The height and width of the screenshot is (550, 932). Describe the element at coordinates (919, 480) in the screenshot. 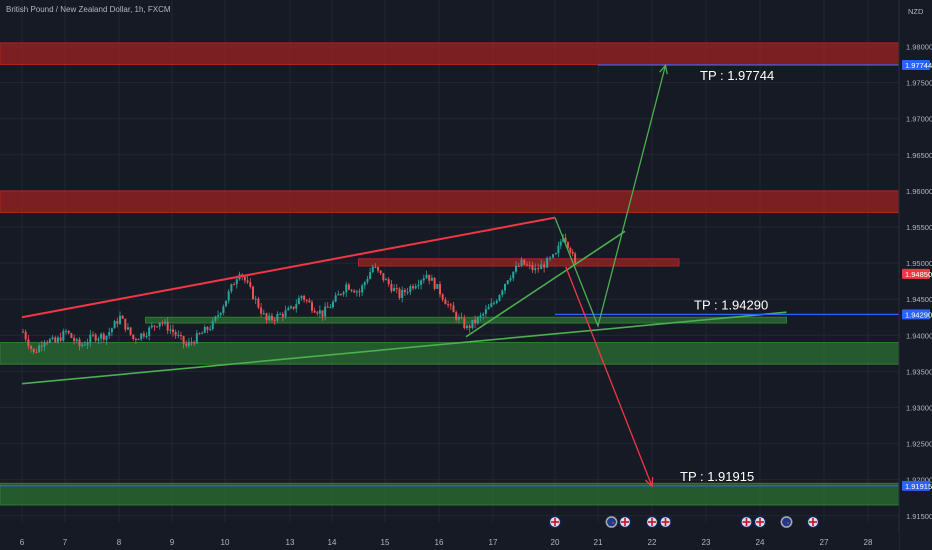

I see `y-tick-label: 1.92000` at that location.